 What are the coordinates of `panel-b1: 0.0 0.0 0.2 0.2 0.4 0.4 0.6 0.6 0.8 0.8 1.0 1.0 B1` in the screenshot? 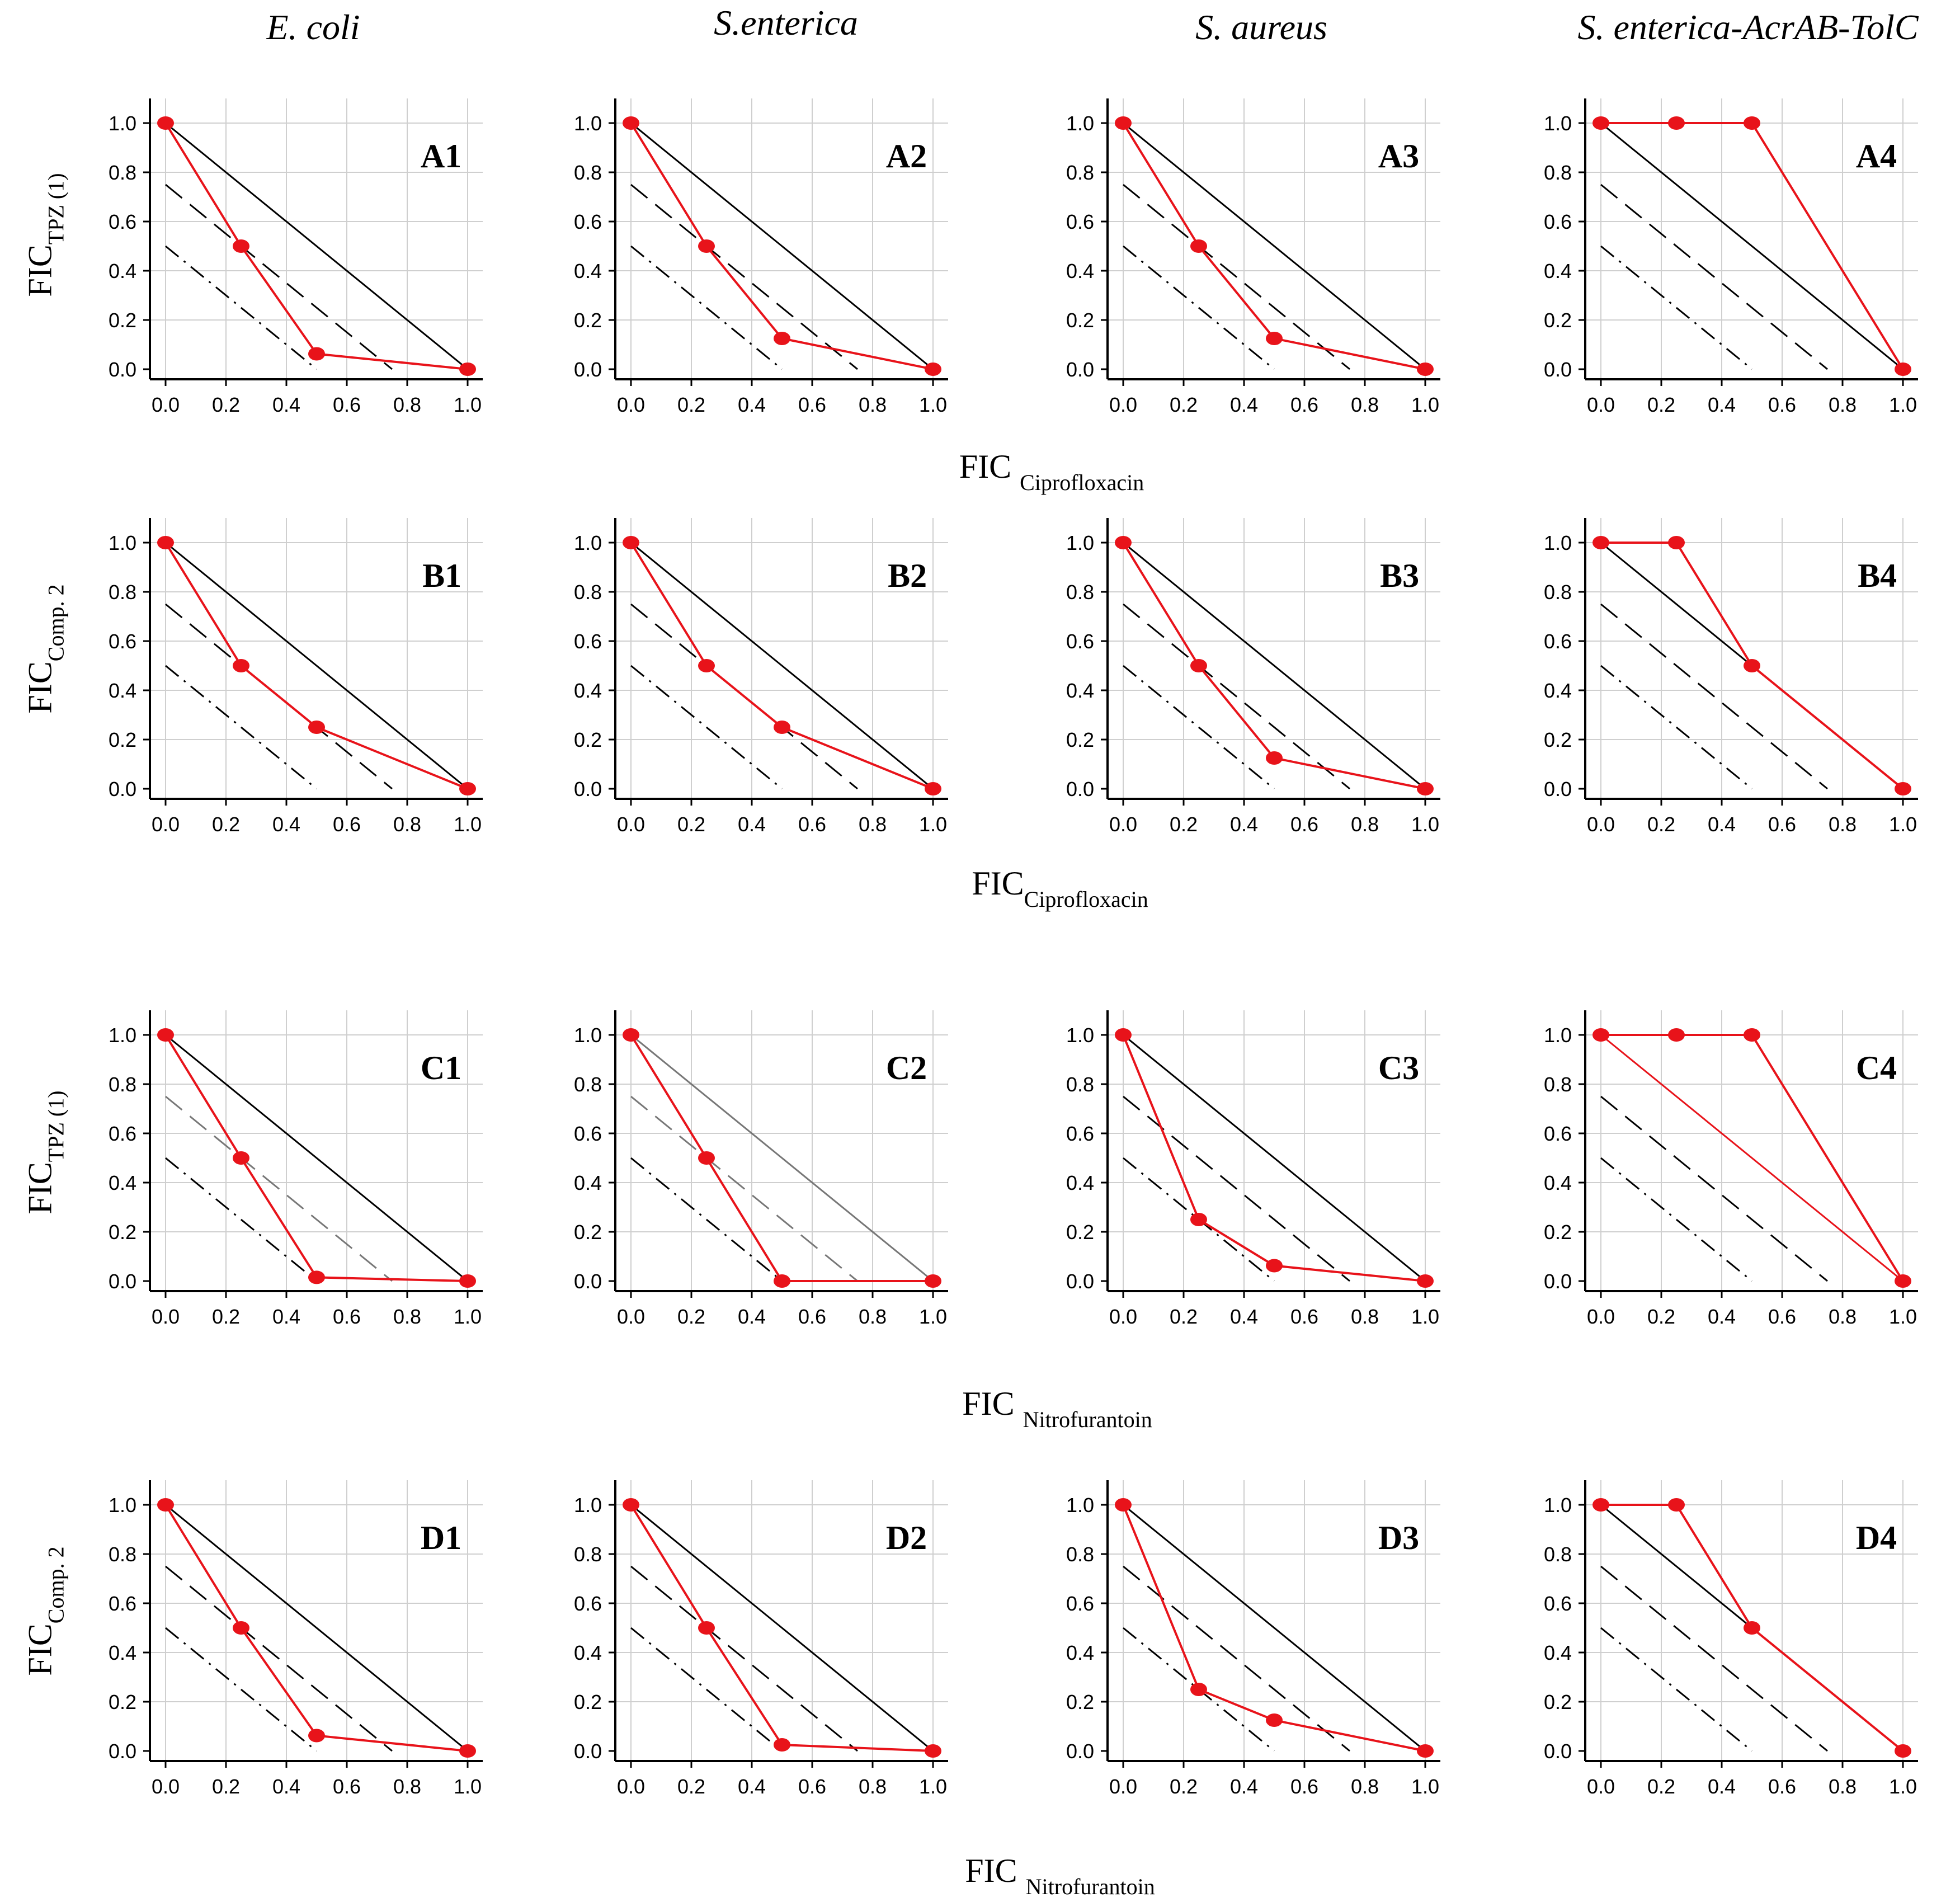 It's located at (296, 677).